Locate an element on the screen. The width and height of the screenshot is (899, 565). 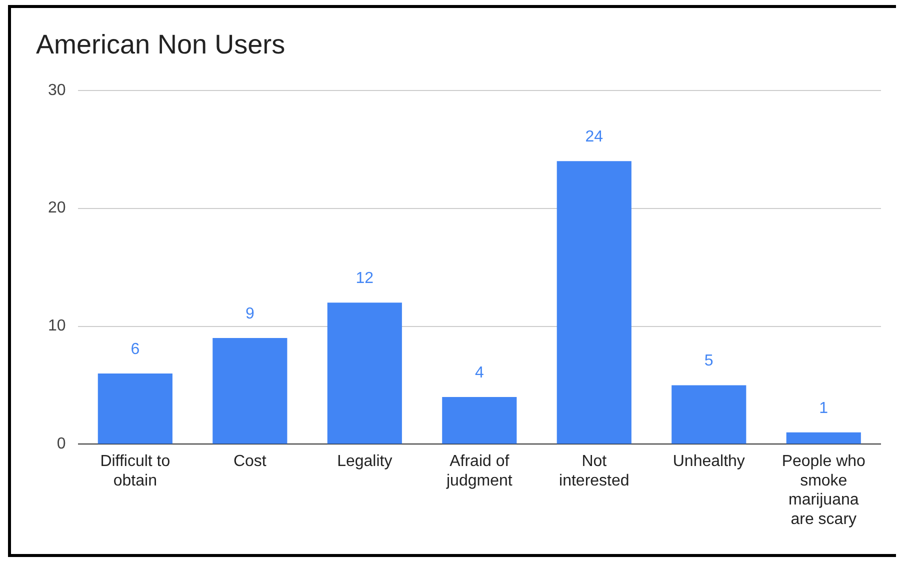
x-tick-label: Difficult to obtain is located at coordinates (135, 471).